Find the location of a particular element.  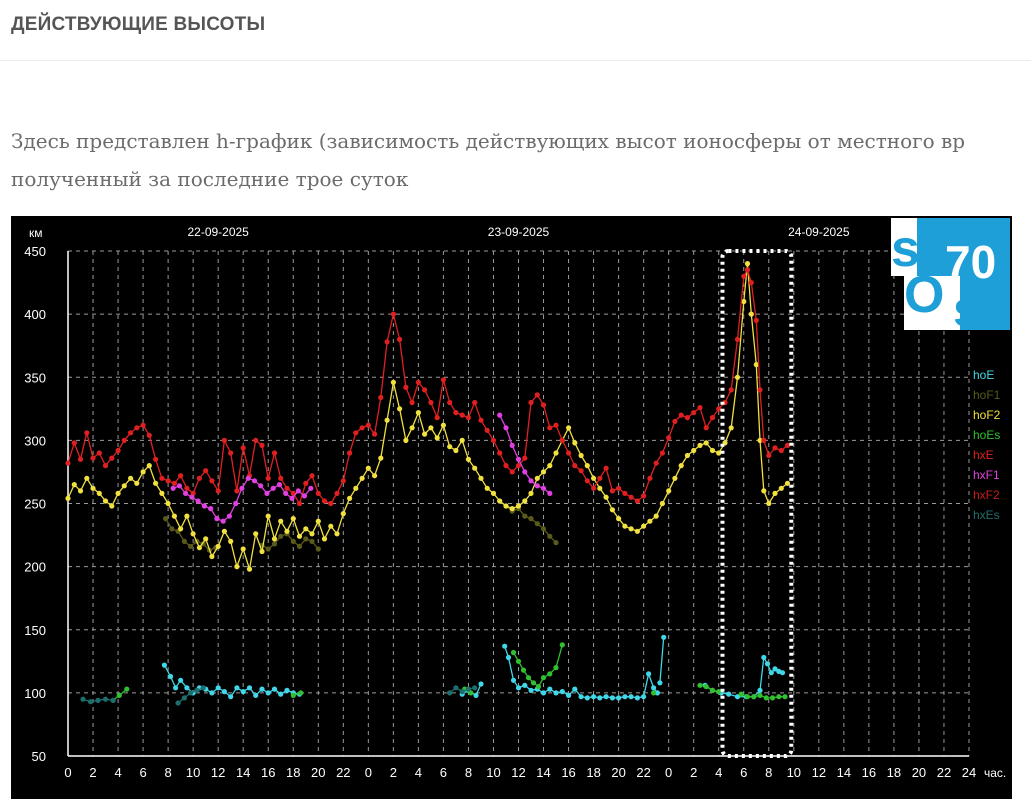

logo: s 70 O s is located at coordinates (950, 277).